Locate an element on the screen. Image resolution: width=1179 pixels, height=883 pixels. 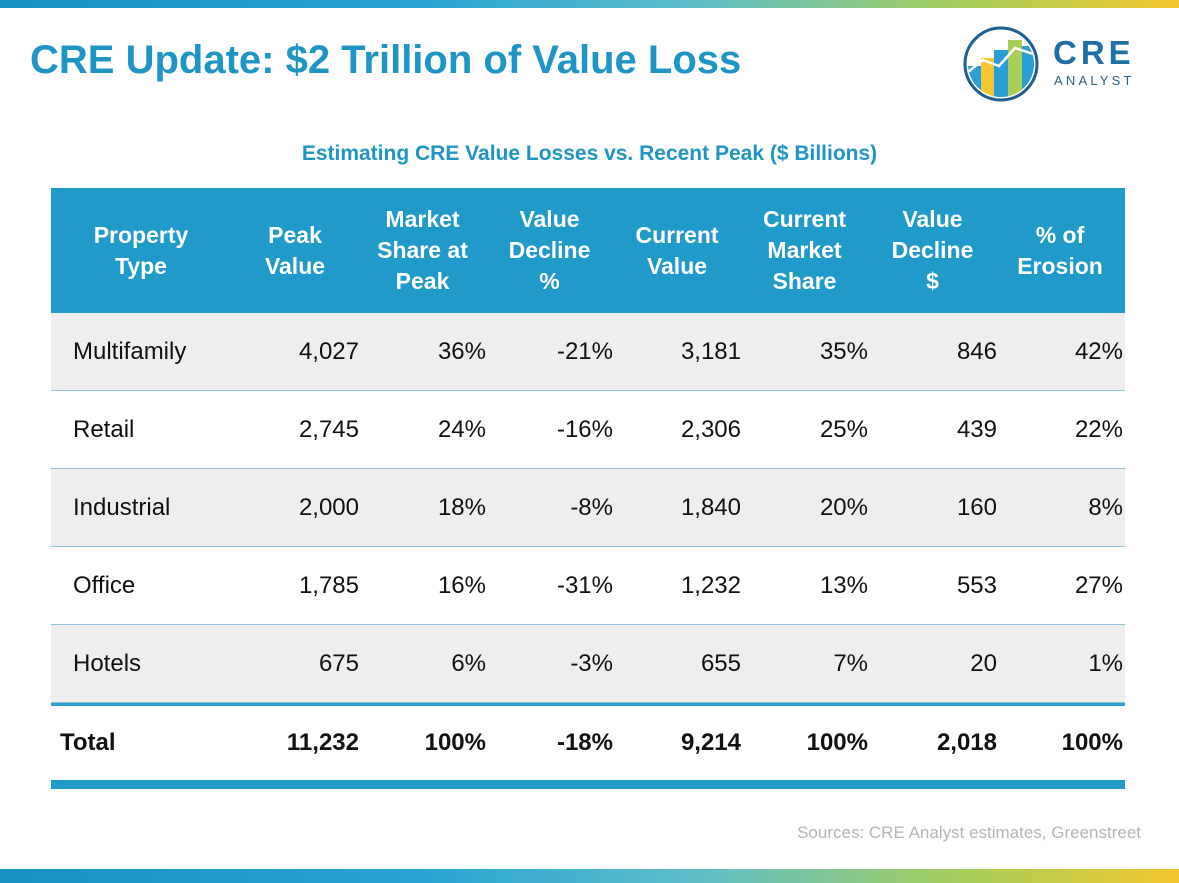
cell-property-type: Industrial is located at coordinates (122, 507).